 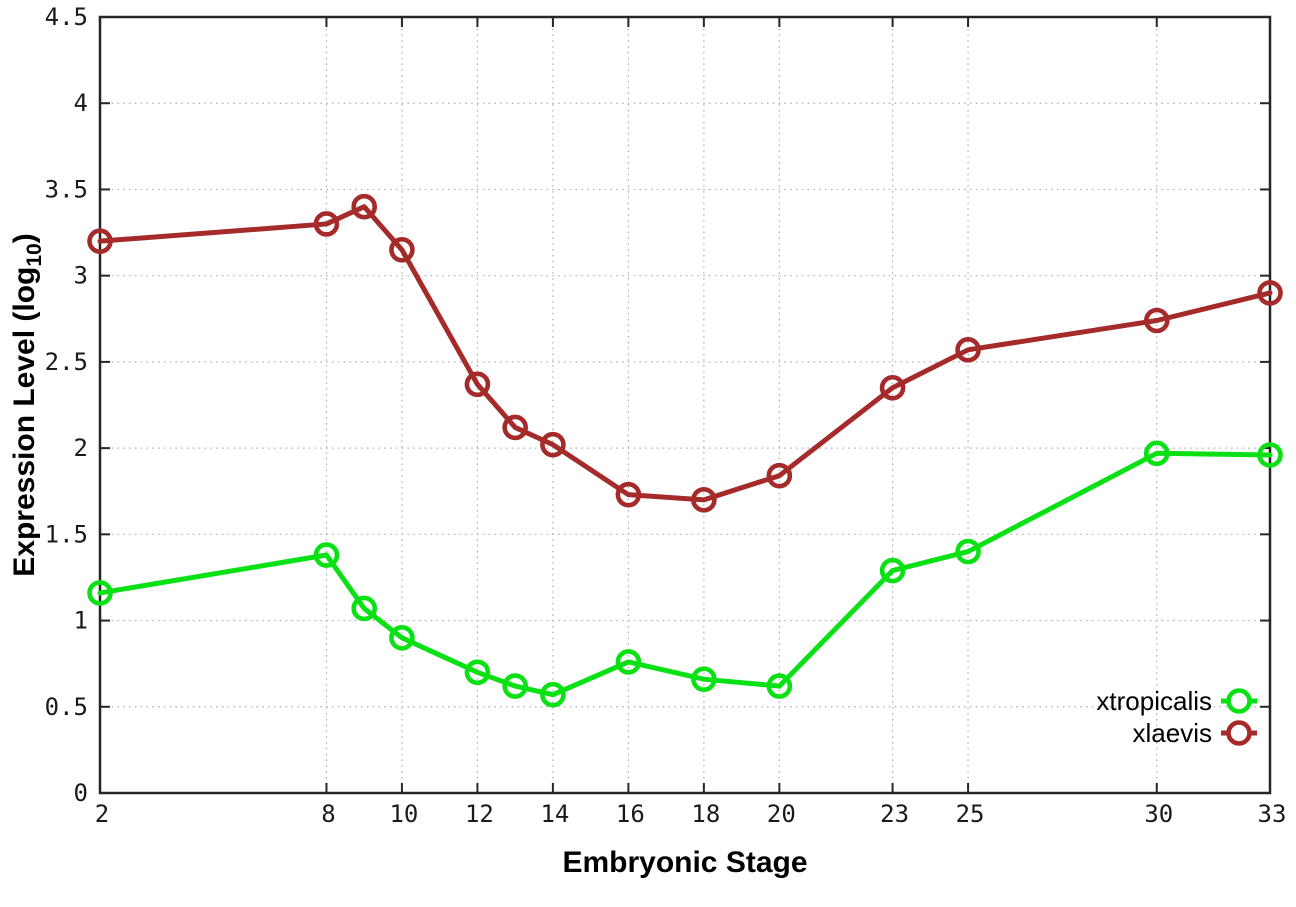 What do you see at coordinates (66, 707) in the screenshot?
I see `y-tick-label: 0.5` at bounding box center [66, 707].